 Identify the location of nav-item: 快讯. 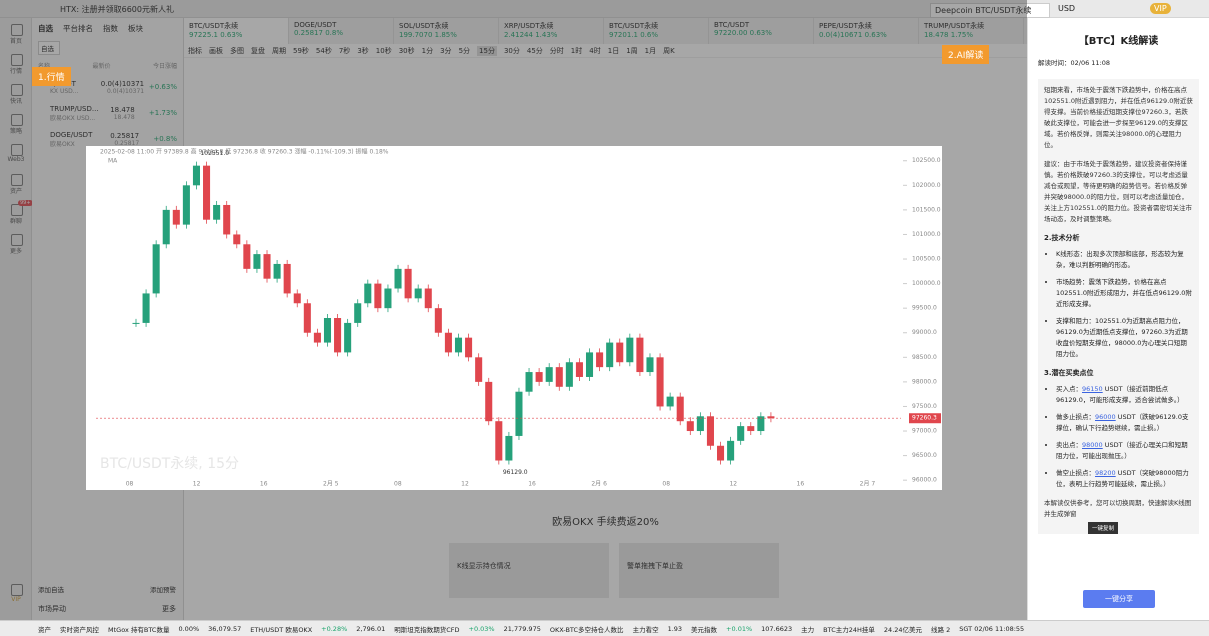
(16, 93).